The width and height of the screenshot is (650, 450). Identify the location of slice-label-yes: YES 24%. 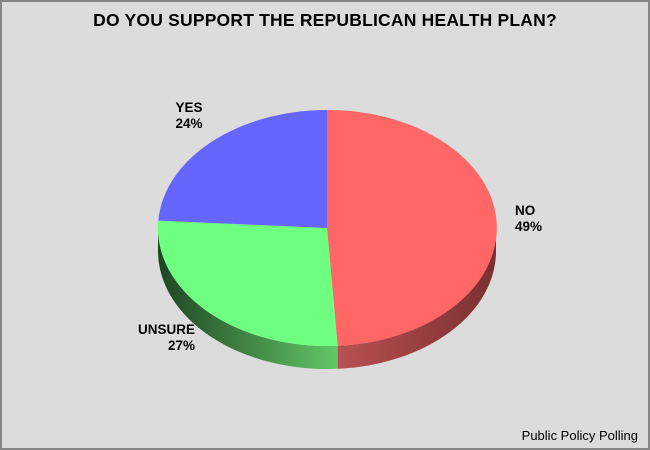
(189, 116).